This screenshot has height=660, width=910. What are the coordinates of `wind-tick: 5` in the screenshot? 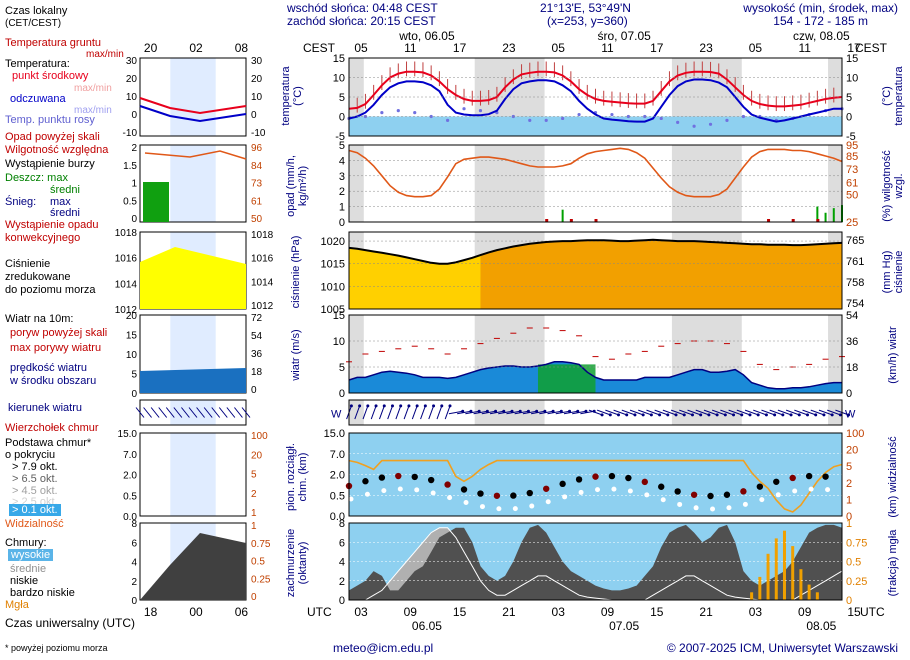 It's located at (342, 368).